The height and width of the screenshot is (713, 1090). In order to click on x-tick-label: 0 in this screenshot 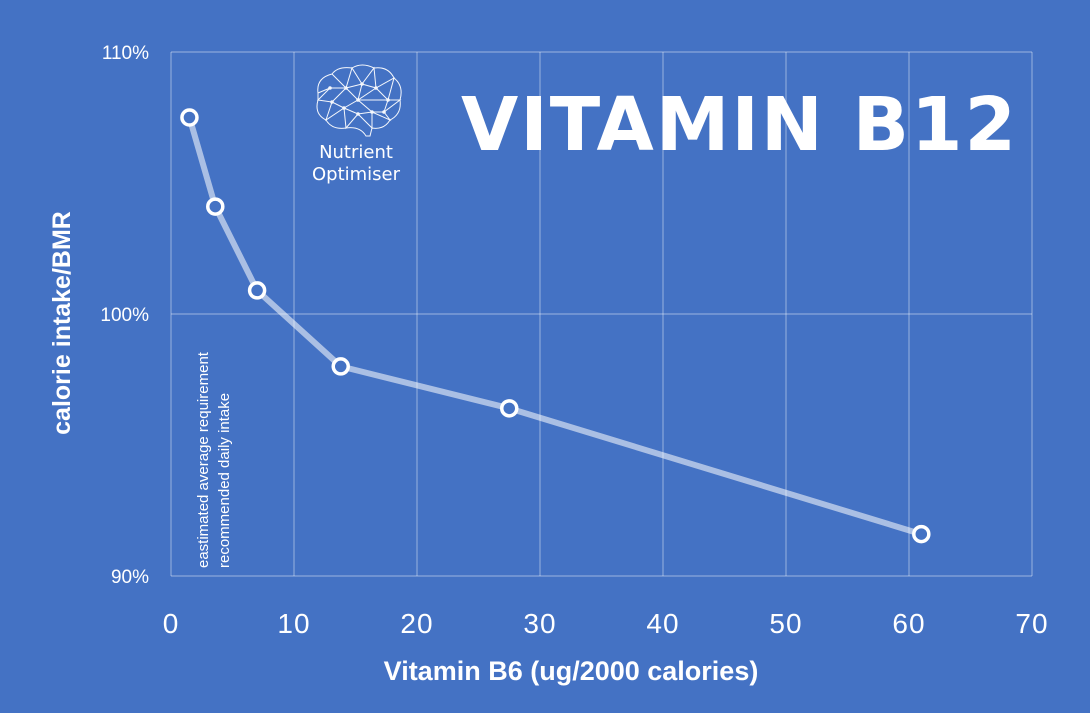, I will do `click(171, 623)`.